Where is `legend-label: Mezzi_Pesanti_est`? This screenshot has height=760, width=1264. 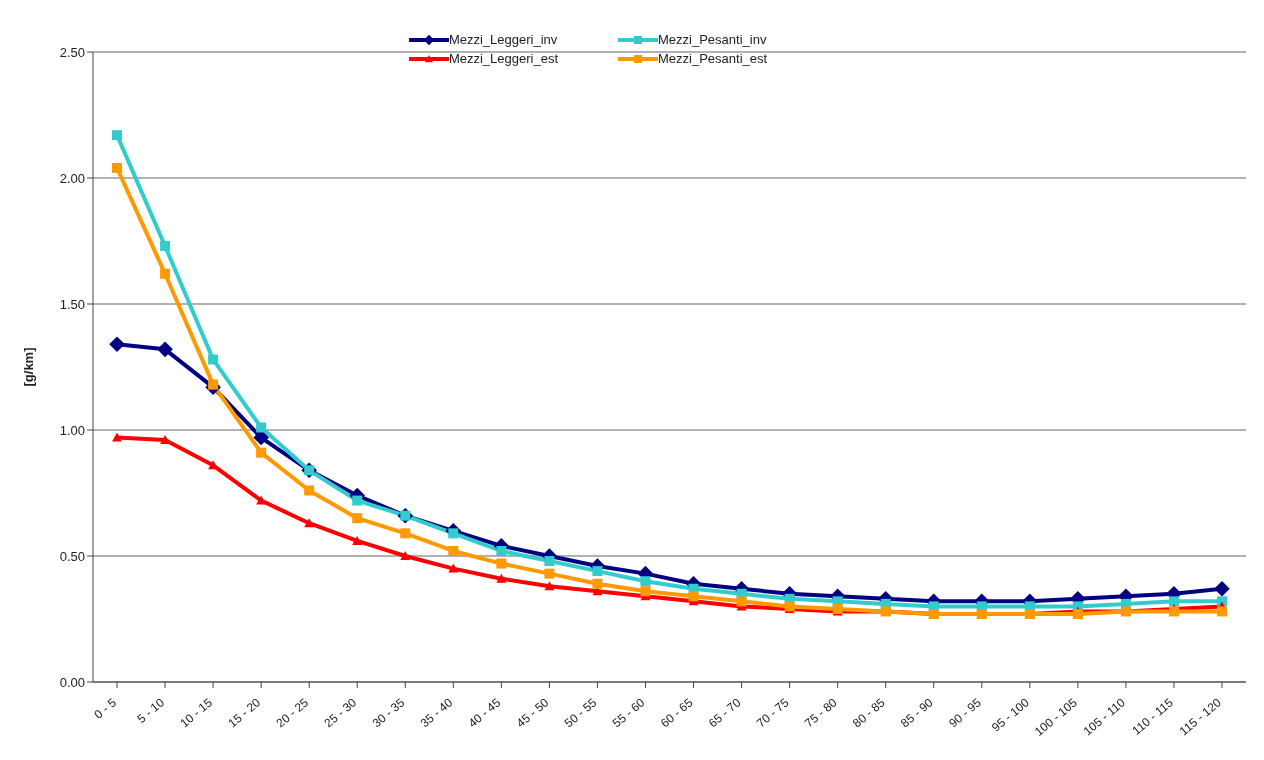
legend-label: Mezzi_Pesanti_est is located at coordinates (713, 58).